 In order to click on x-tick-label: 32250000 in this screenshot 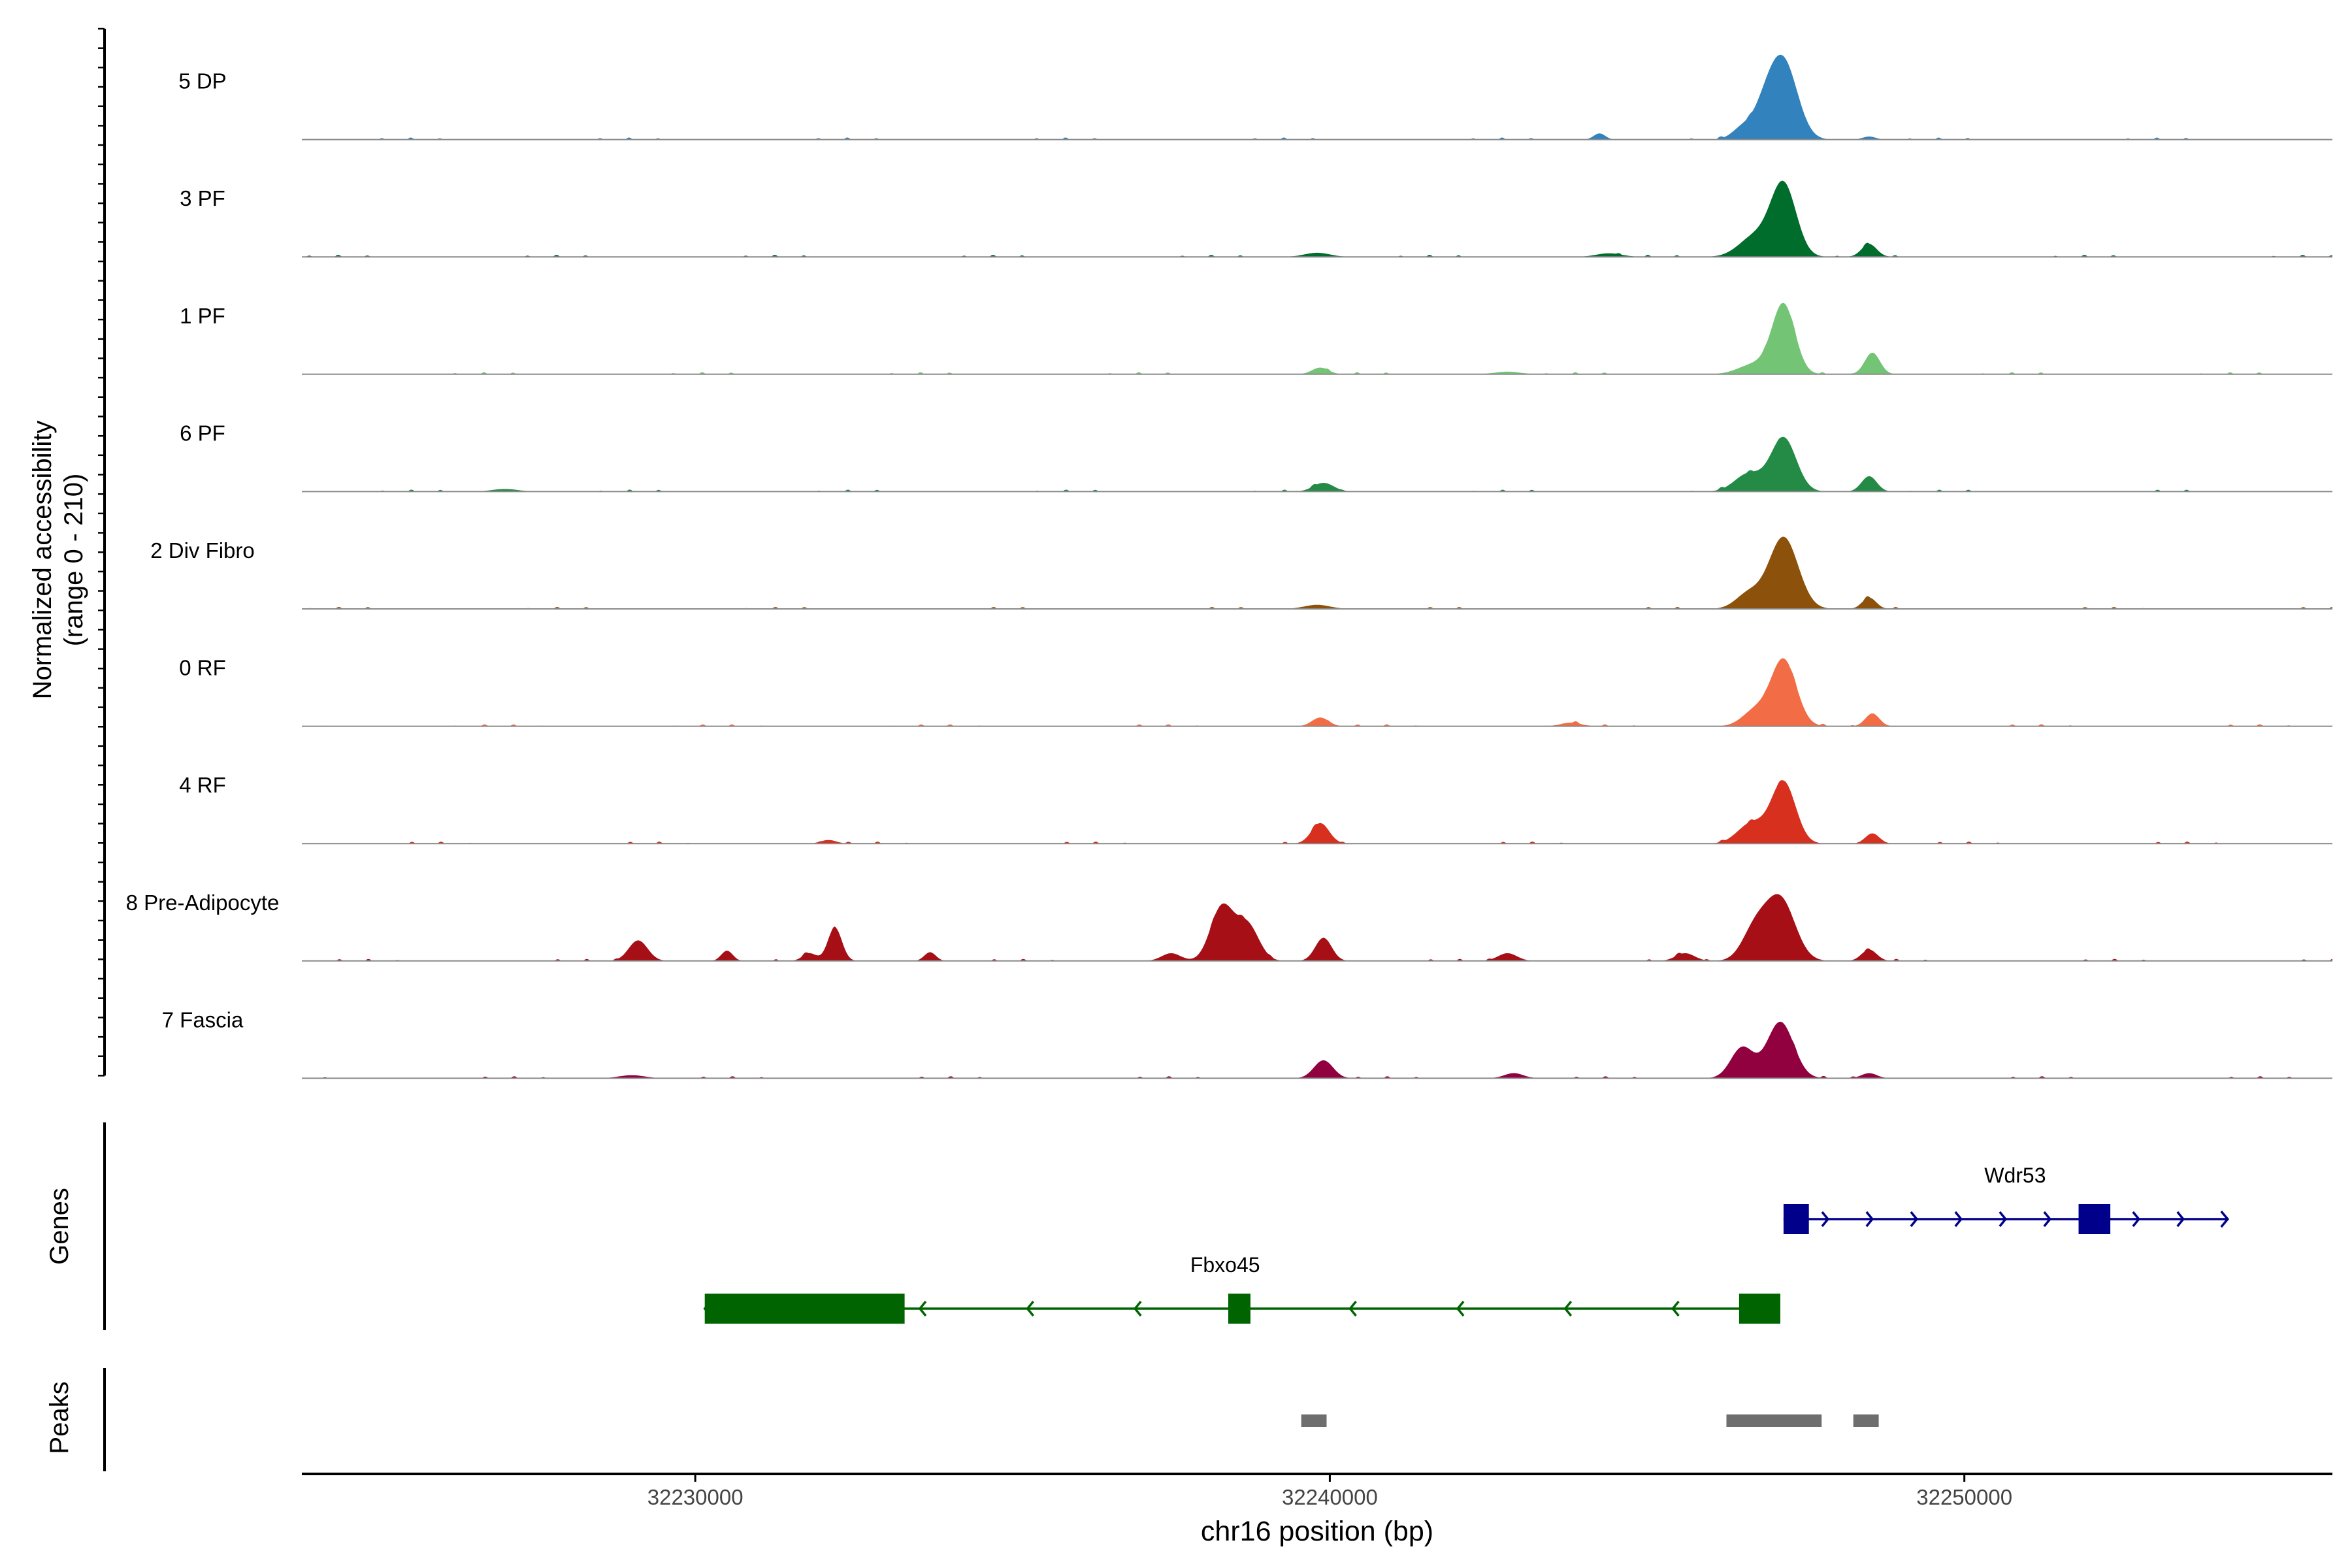, I will do `click(1964, 1497)`.